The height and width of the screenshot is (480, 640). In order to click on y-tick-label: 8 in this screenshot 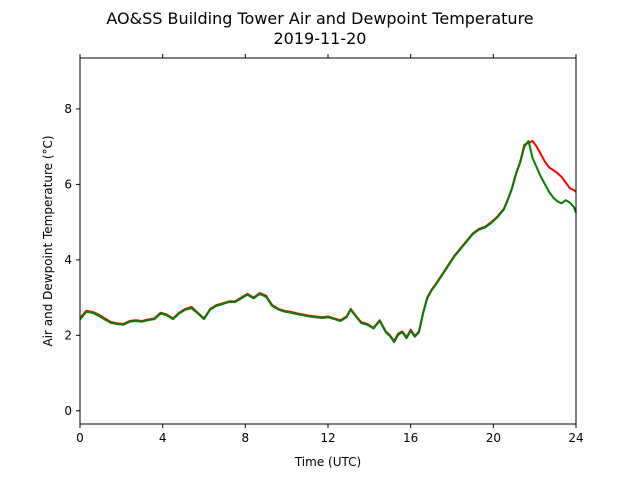, I will do `click(68, 109)`.